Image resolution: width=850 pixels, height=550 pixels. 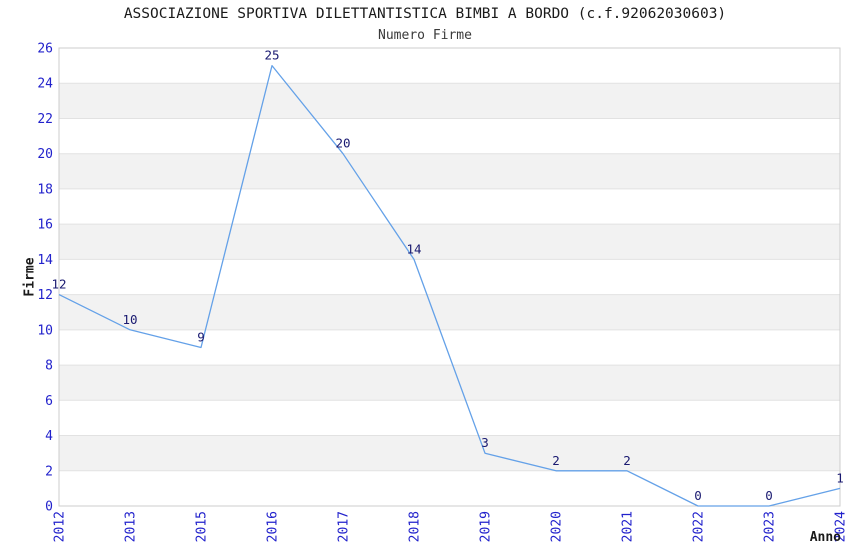 I want to click on x-tick-label: 2018, so click(x=415, y=526).